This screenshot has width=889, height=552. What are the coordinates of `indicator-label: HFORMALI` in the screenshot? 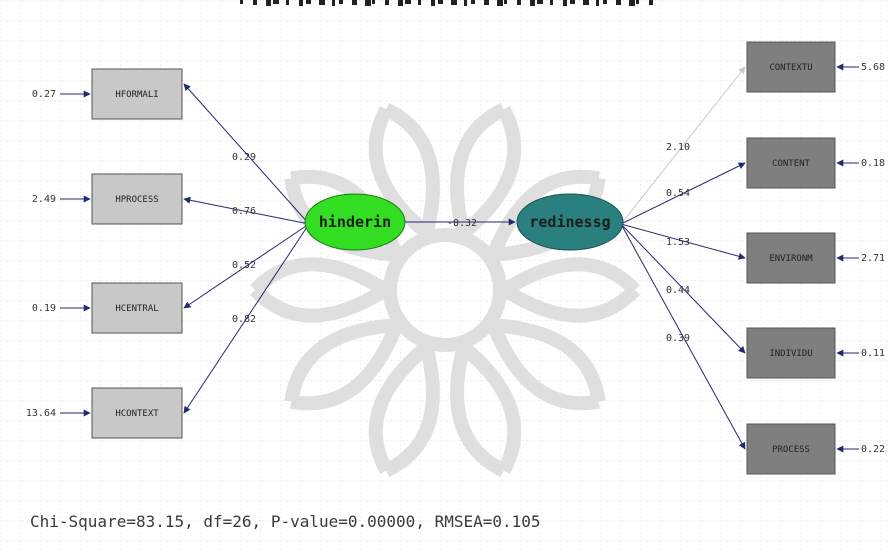 It's located at (136, 95).